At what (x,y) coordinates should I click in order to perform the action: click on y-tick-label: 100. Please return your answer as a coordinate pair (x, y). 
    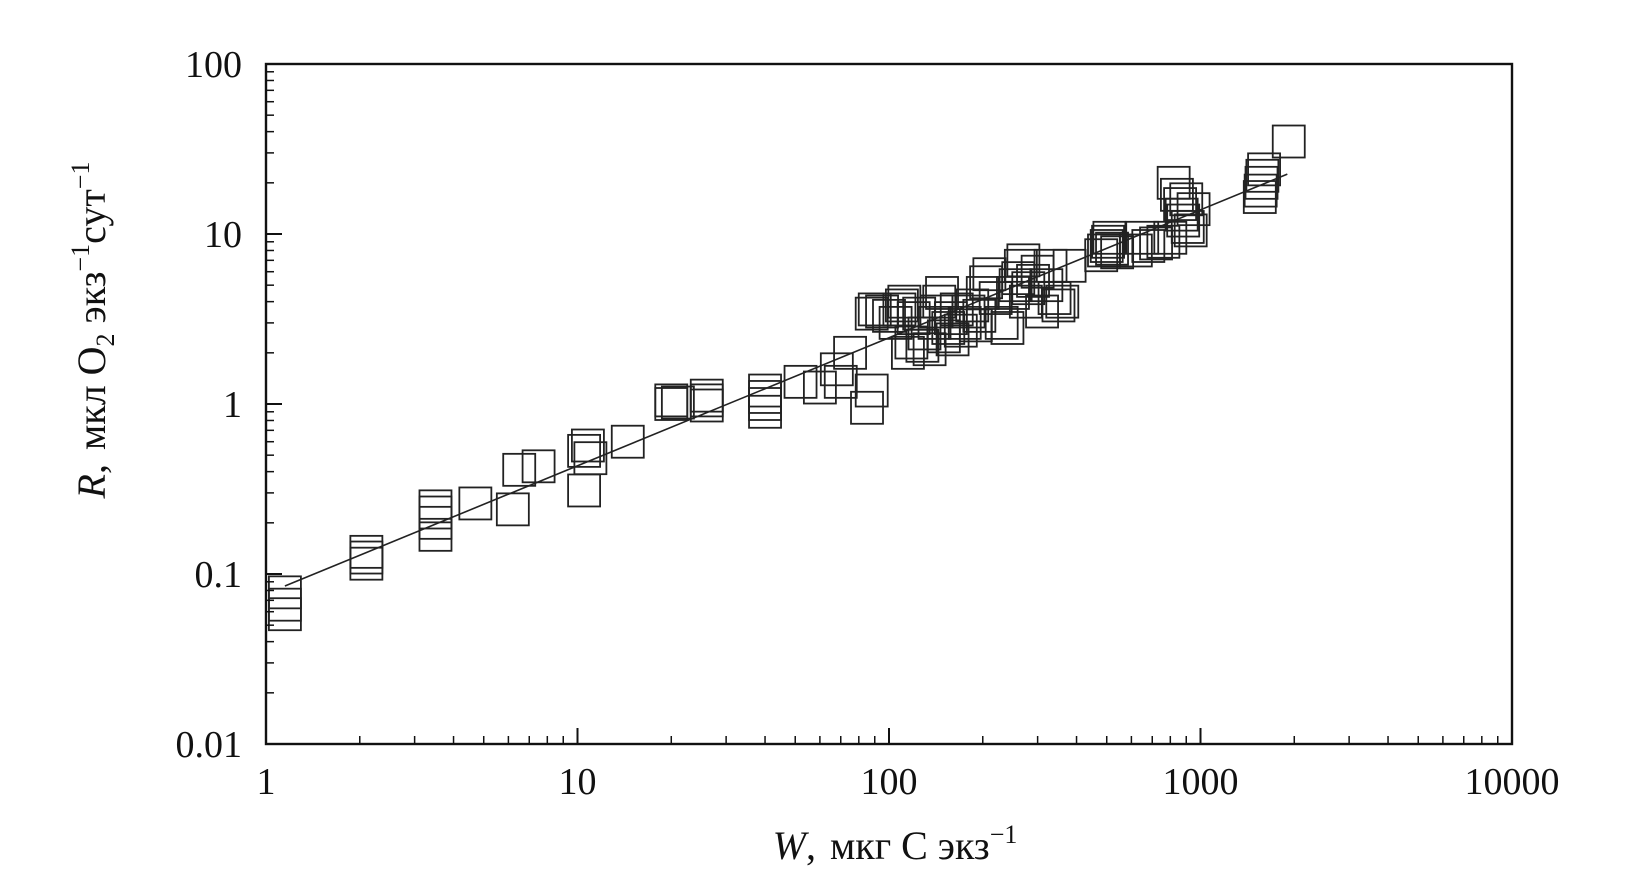
    Looking at the image, I should click on (213, 65).